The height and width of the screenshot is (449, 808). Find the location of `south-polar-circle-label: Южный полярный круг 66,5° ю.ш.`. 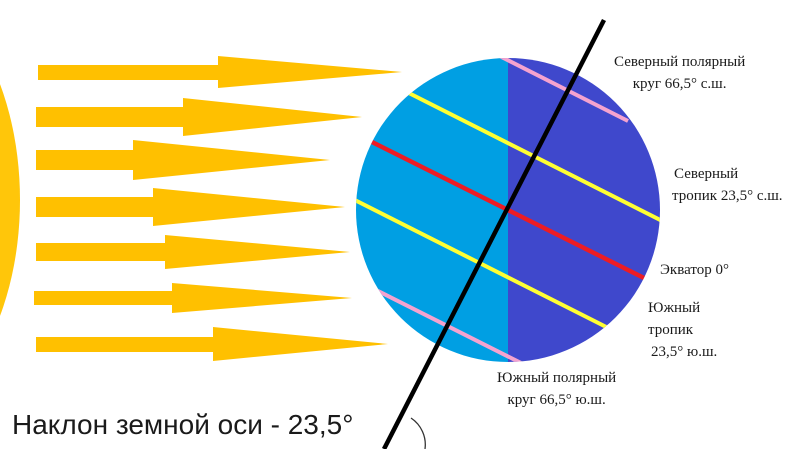

south-polar-circle-label: Южный полярный круг 66,5° ю.ш. is located at coordinates (556, 390).